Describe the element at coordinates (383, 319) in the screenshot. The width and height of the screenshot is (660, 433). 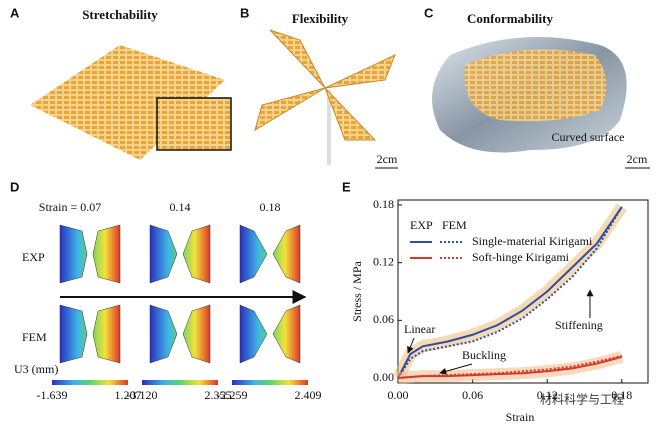
I see `y-tick-label: 0.06` at that location.